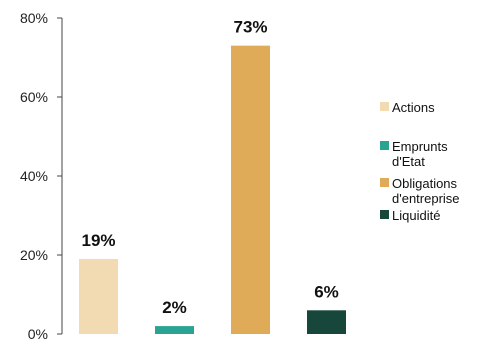  I want to click on data-label: 19%, so click(98, 240).